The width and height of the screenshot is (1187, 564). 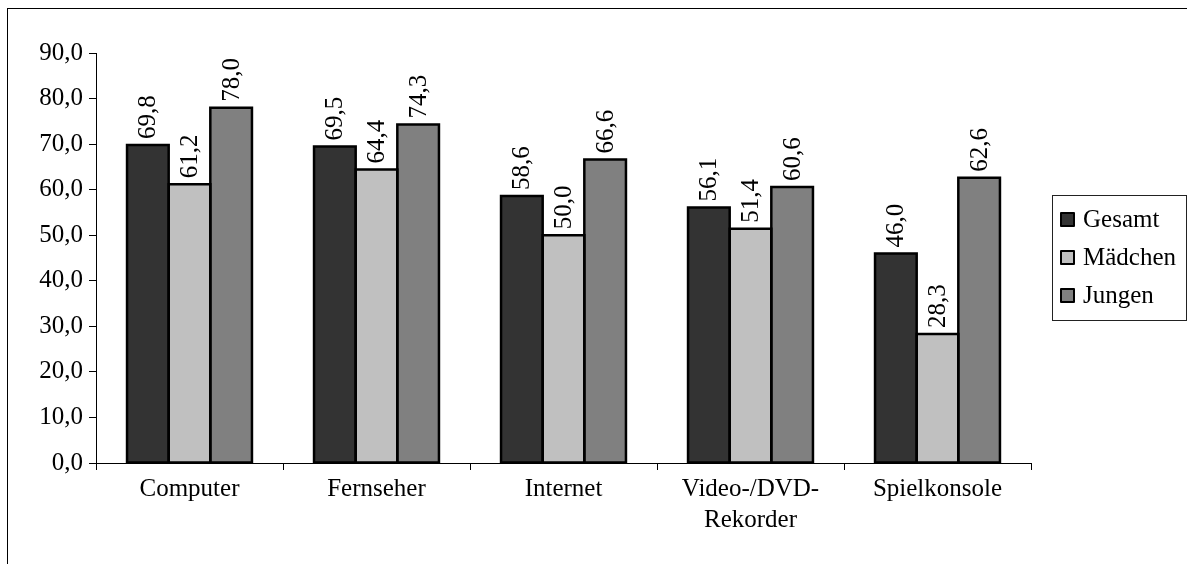 I want to click on data-label: 58,6, so click(x=521, y=168).